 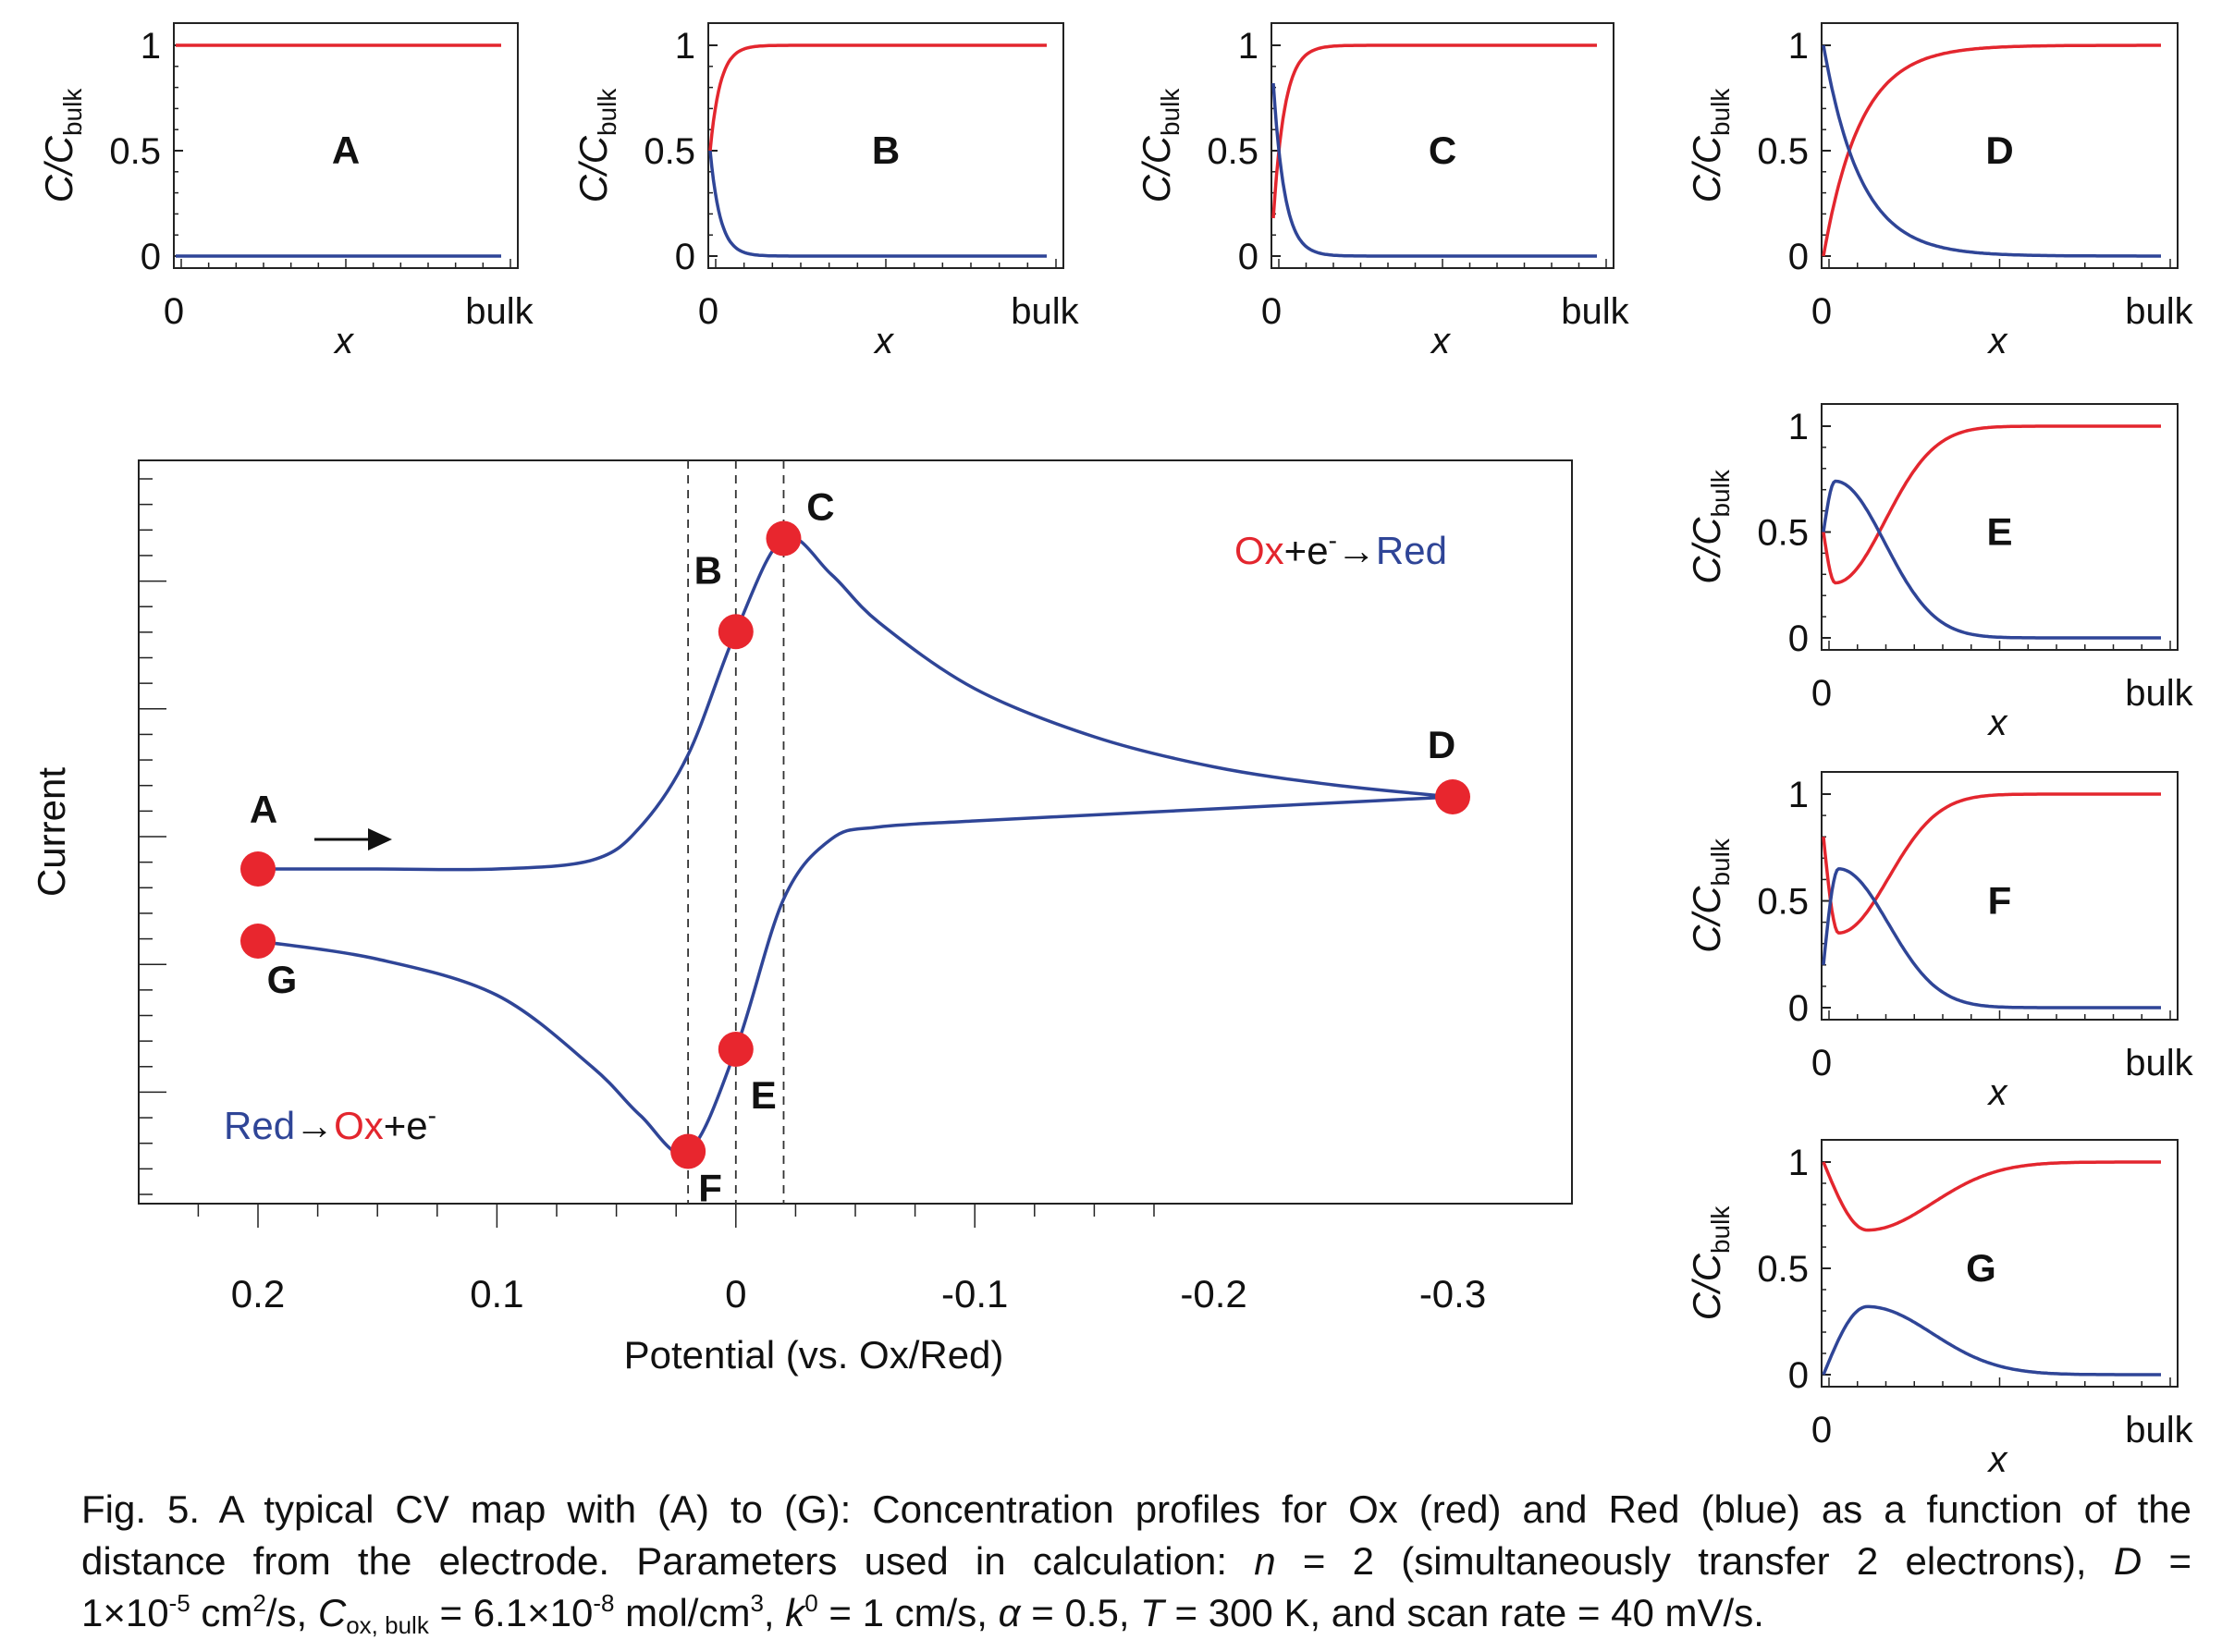 What do you see at coordinates (380, 839) in the screenshot?
I see `scan-direction-arrow-head` at bounding box center [380, 839].